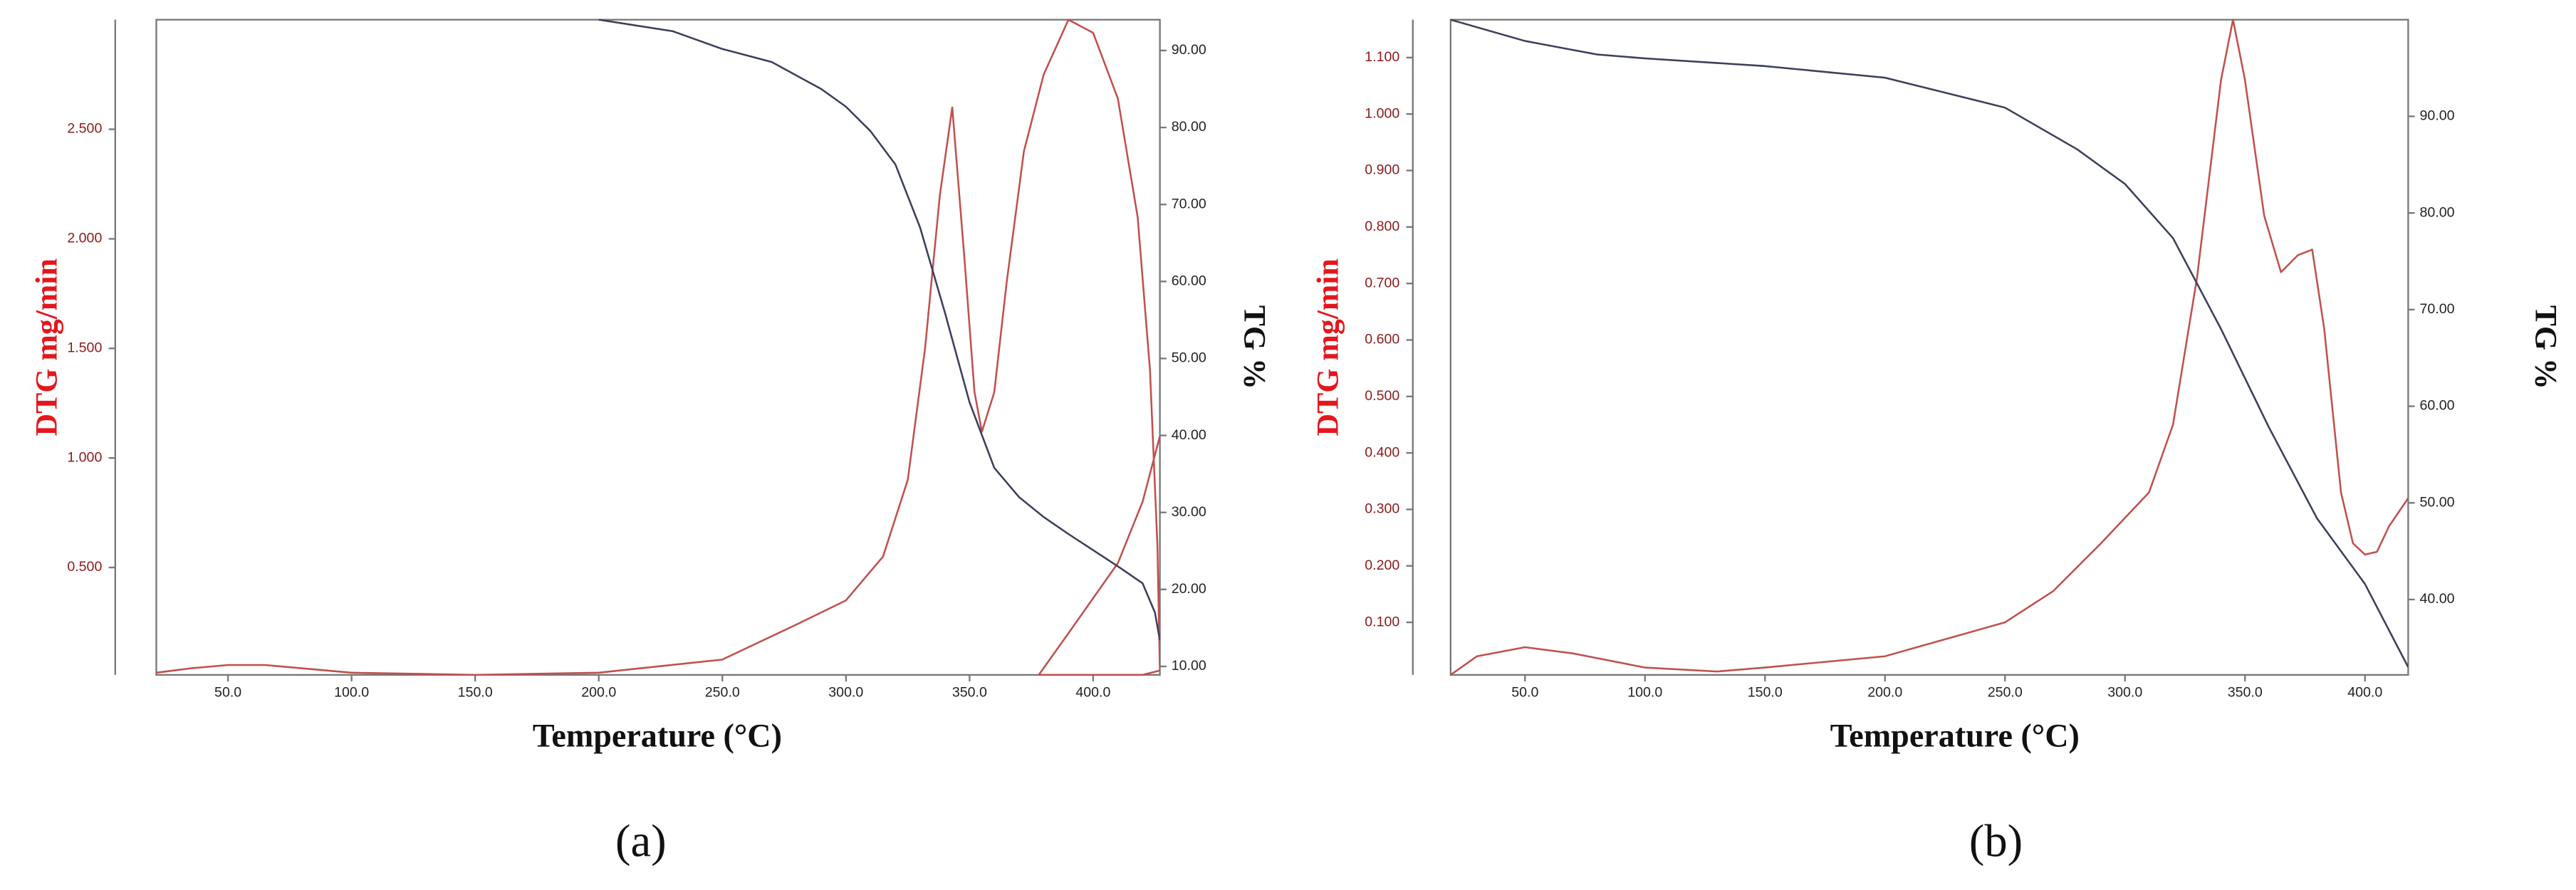 The image size is (2576, 890). Describe the element at coordinates (1382, 170) in the screenshot. I see `y-tick-label: 0.900` at that location.